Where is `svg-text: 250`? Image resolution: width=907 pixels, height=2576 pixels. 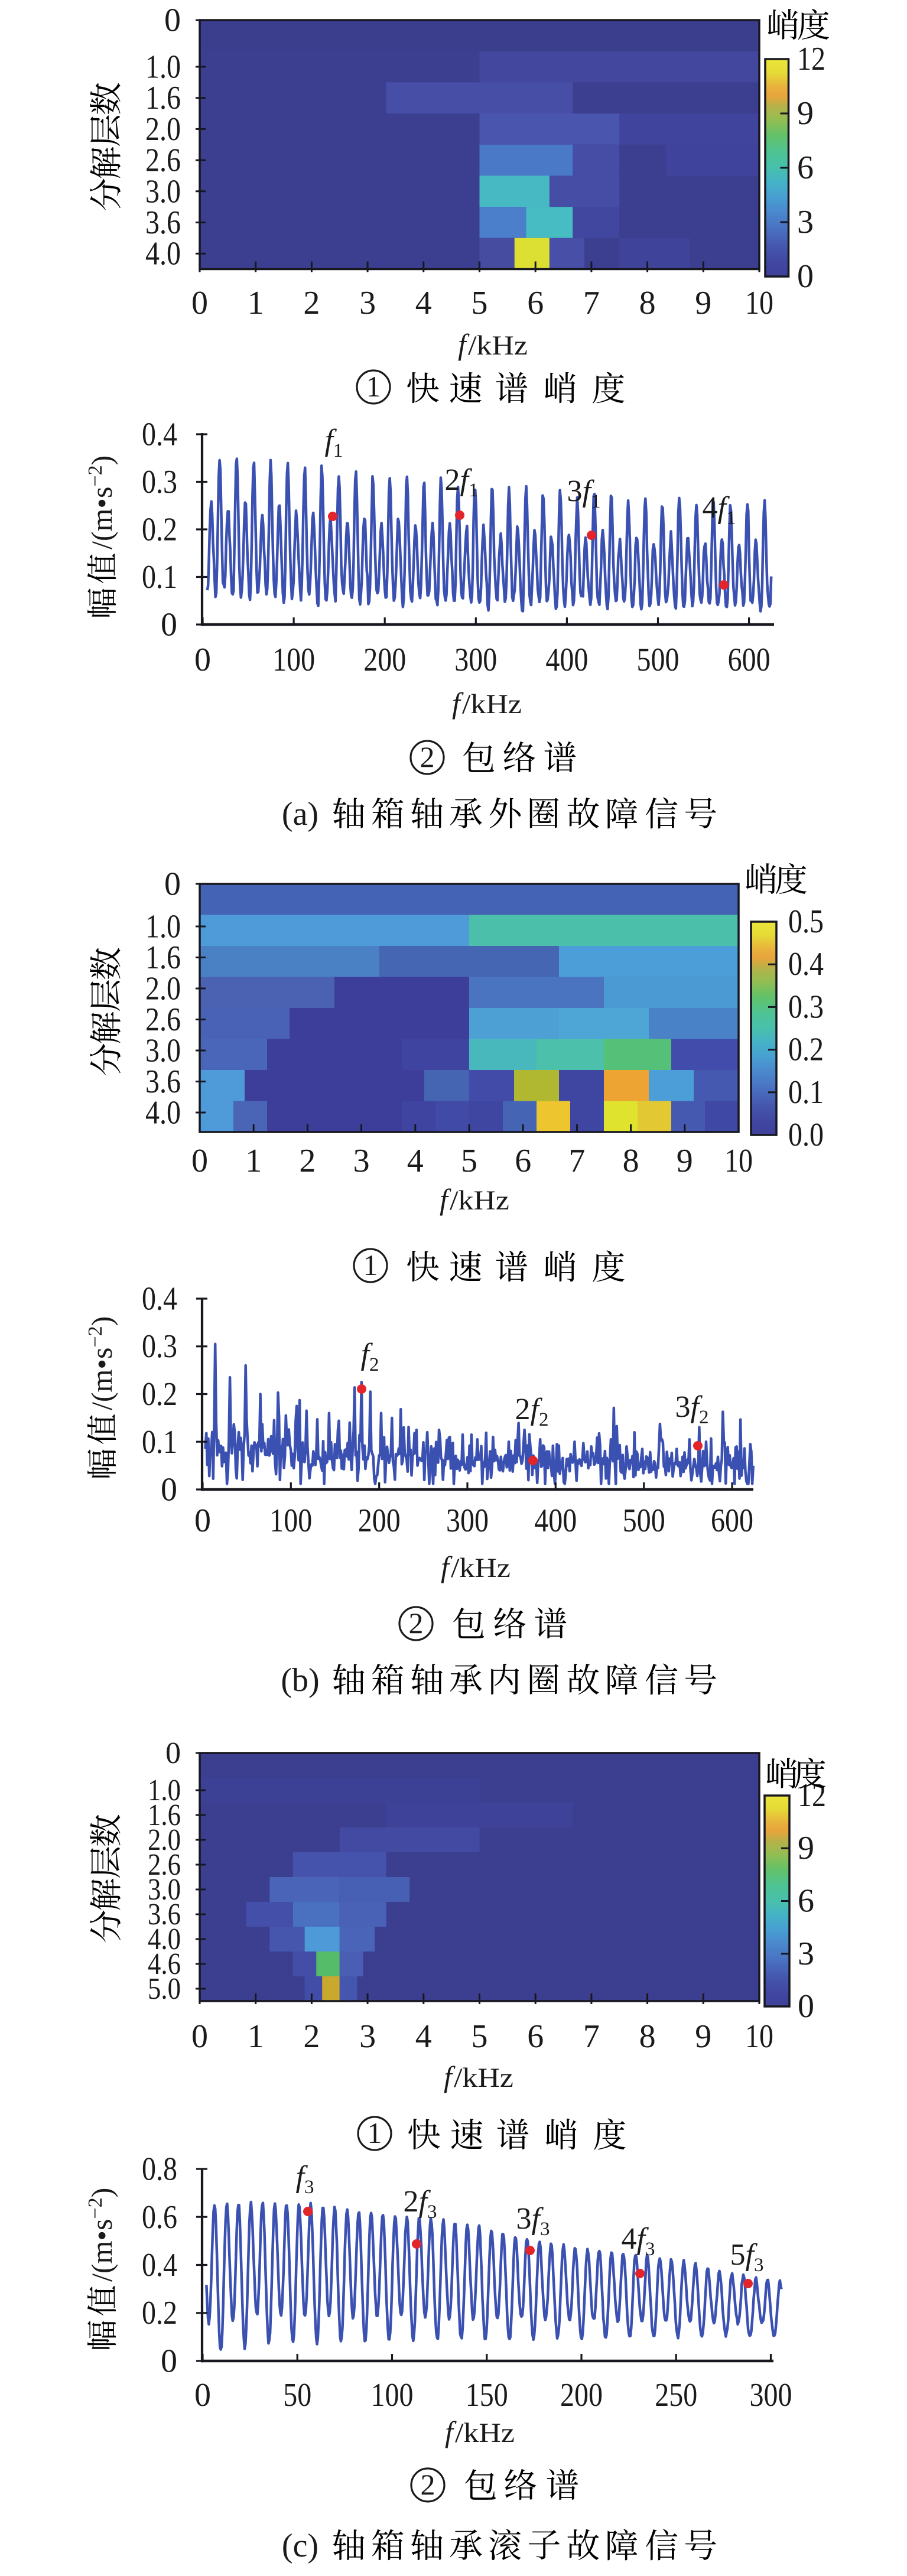
svg-text: 250 is located at coordinates (676, 2395).